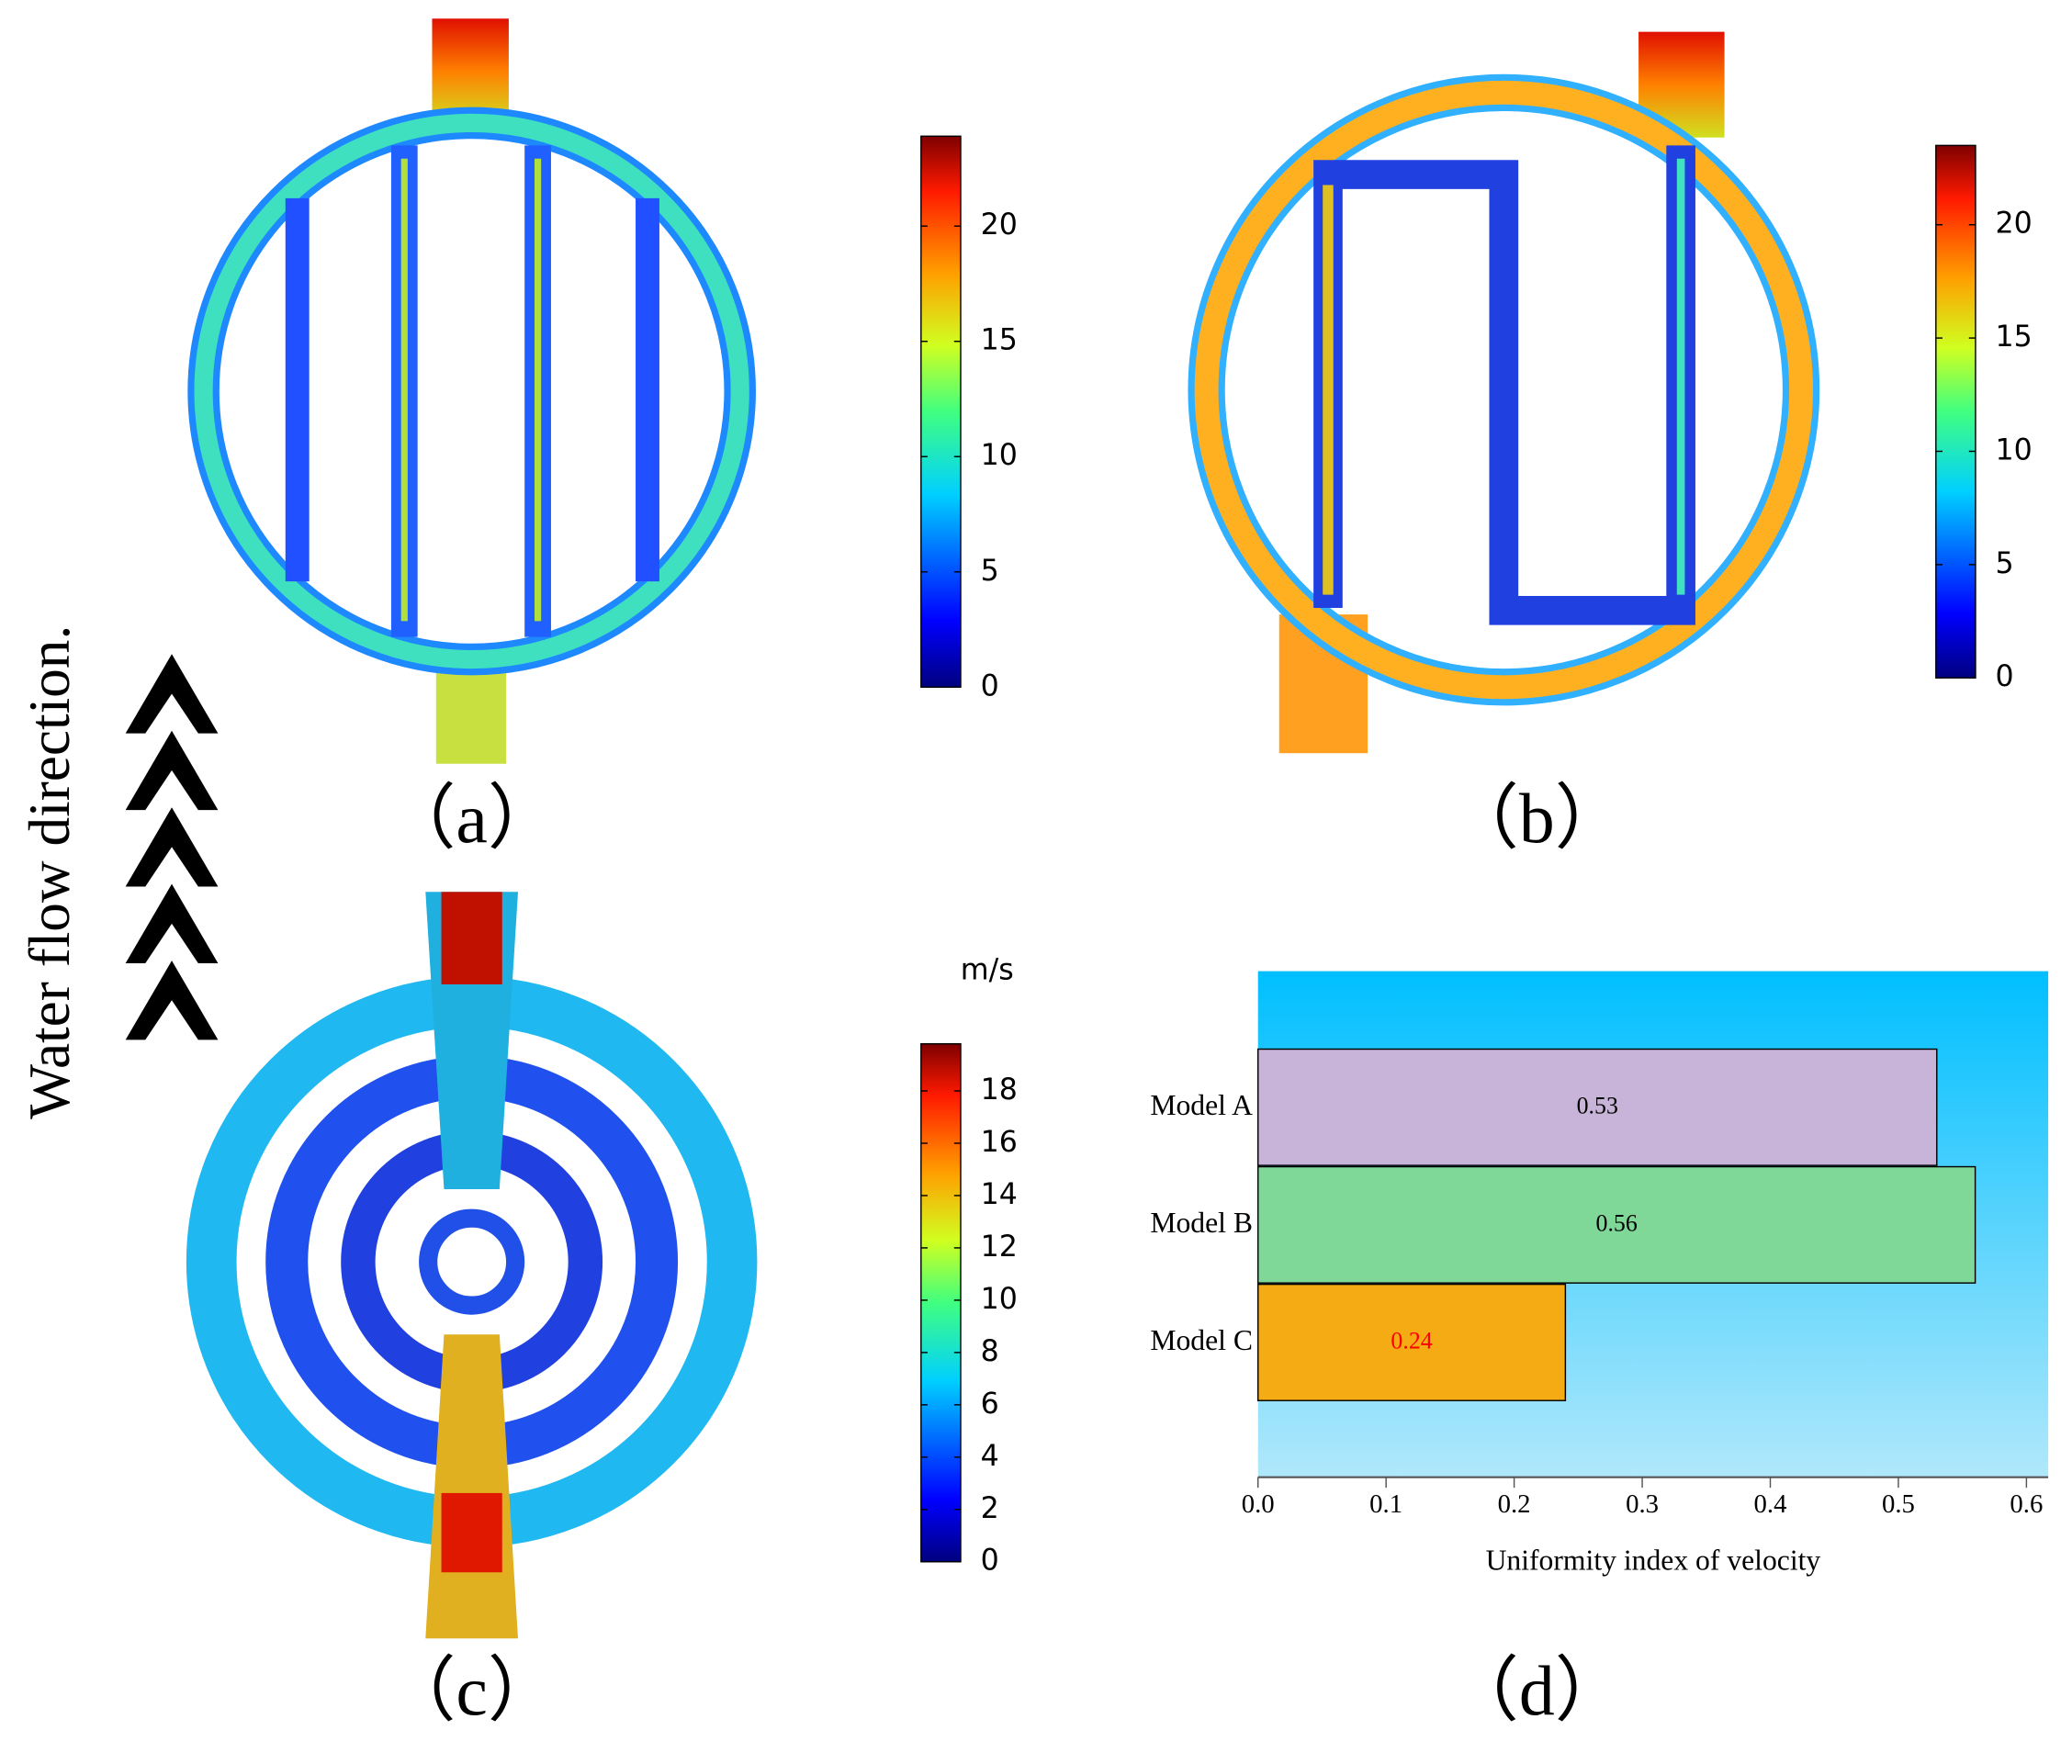 Image resolution: width=2072 pixels, height=1764 pixels. I want to click on annotation: Water flow direction., so click(50, 872).